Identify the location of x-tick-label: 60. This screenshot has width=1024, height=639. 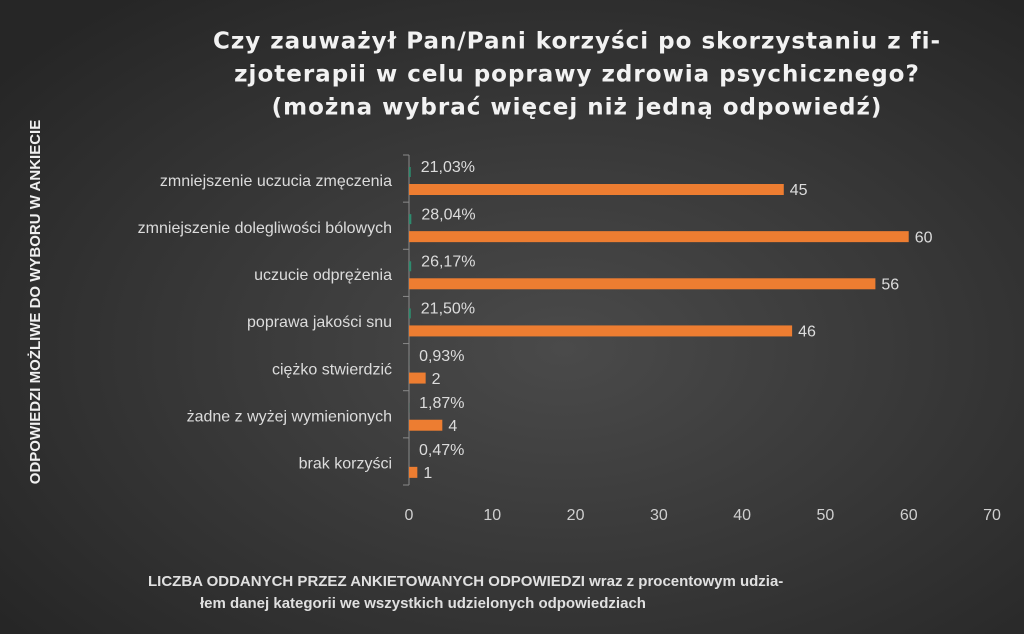
(909, 515).